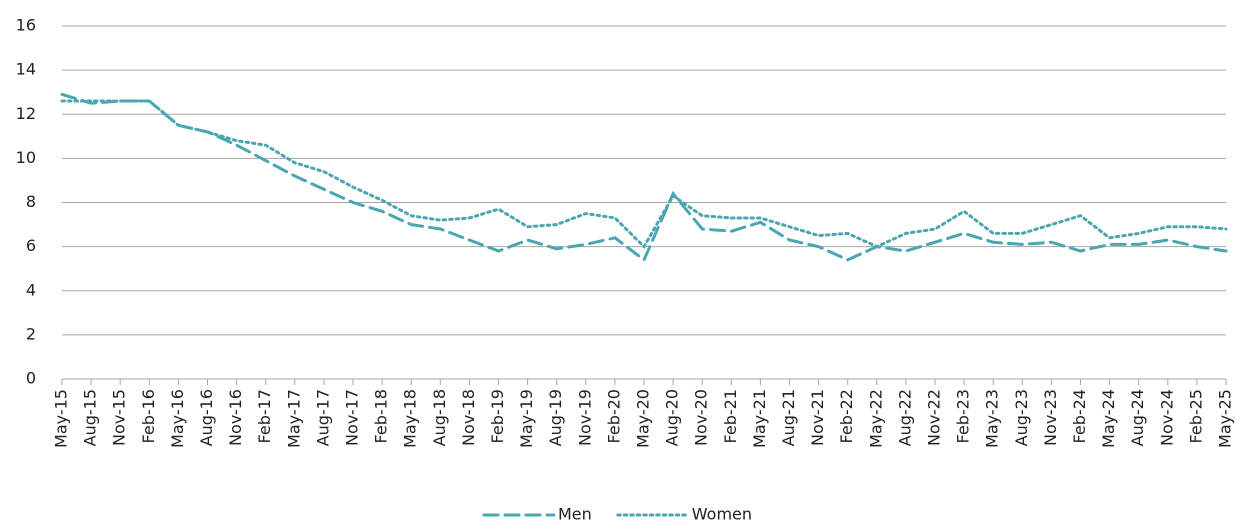 This screenshot has width=1241, height=529. What do you see at coordinates (1050, 417) in the screenshot?
I see `x-tick-label: Nov-23` at bounding box center [1050, 417].